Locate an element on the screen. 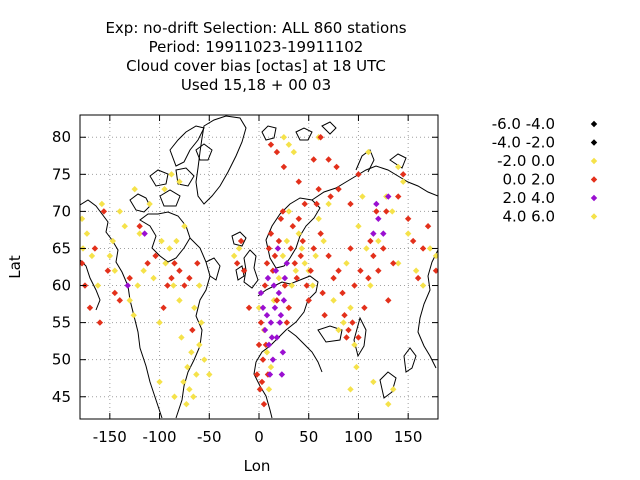 The image size is (640, 480). x-axis-label: Lon is located at coordinates (257, 466).